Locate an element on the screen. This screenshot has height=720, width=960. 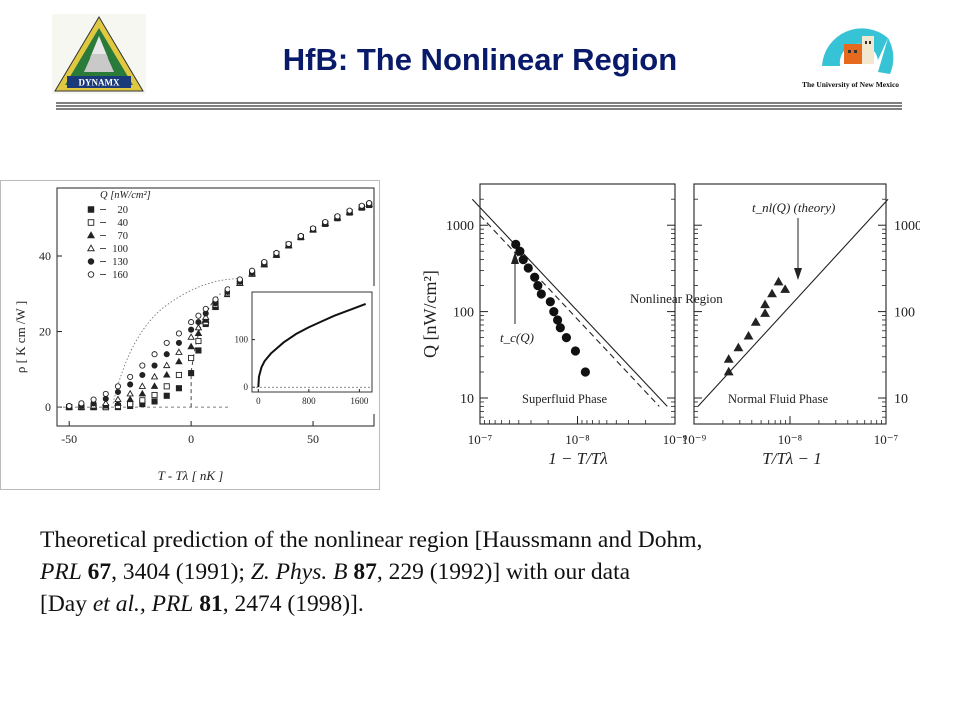
caption-line2-seg-3: , 3404 (1991); is located at coordinates (181, 572).